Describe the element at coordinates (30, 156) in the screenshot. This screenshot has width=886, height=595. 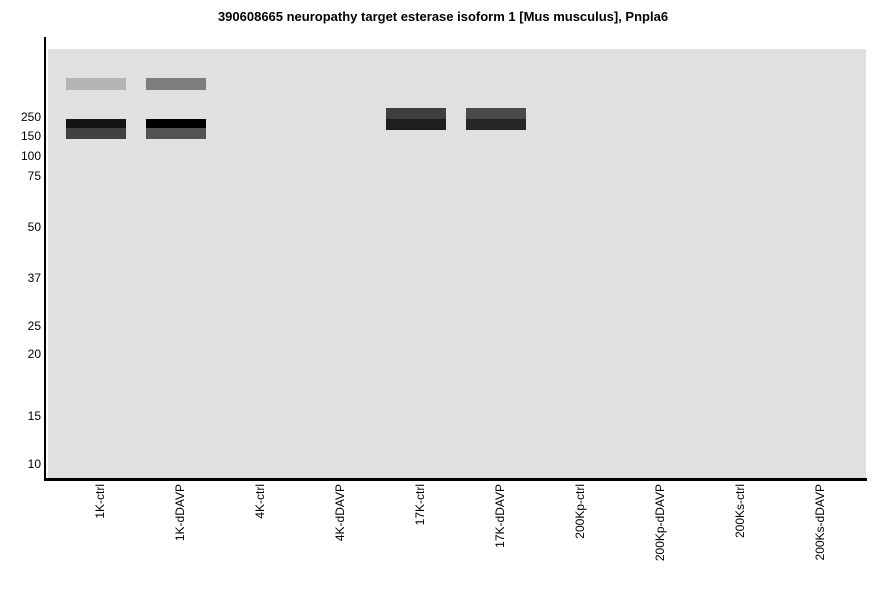
I see `y-tick-label-100: 100` at that location.